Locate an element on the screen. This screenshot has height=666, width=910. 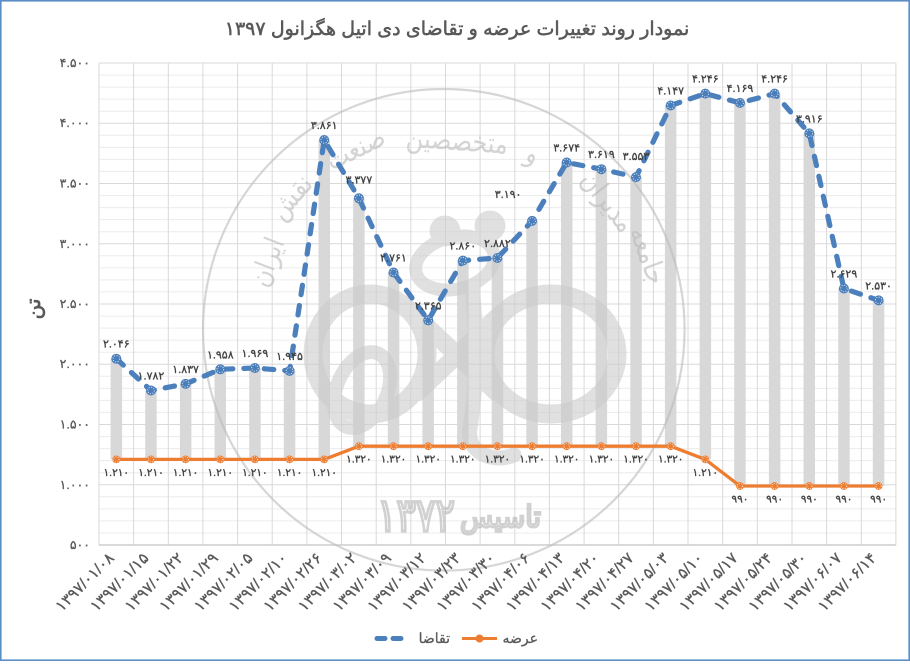
svg-text: ۳.۳۷۷ is located at coordinates (359, 180).